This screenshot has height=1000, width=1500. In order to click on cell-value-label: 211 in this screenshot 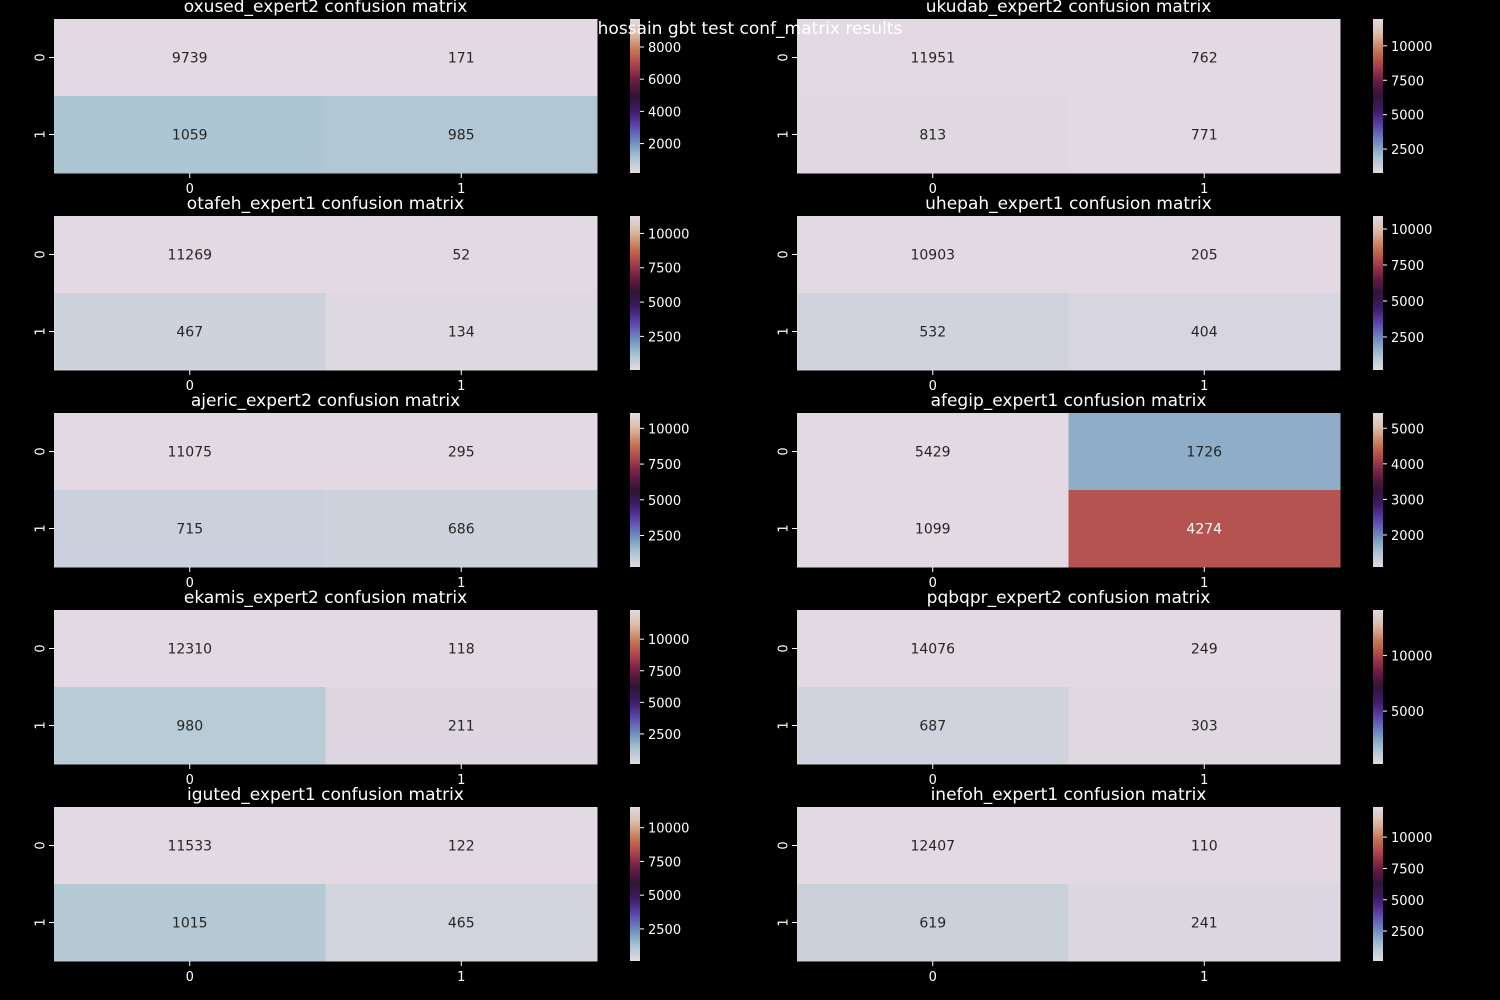, I will do `click(461, 727)`.